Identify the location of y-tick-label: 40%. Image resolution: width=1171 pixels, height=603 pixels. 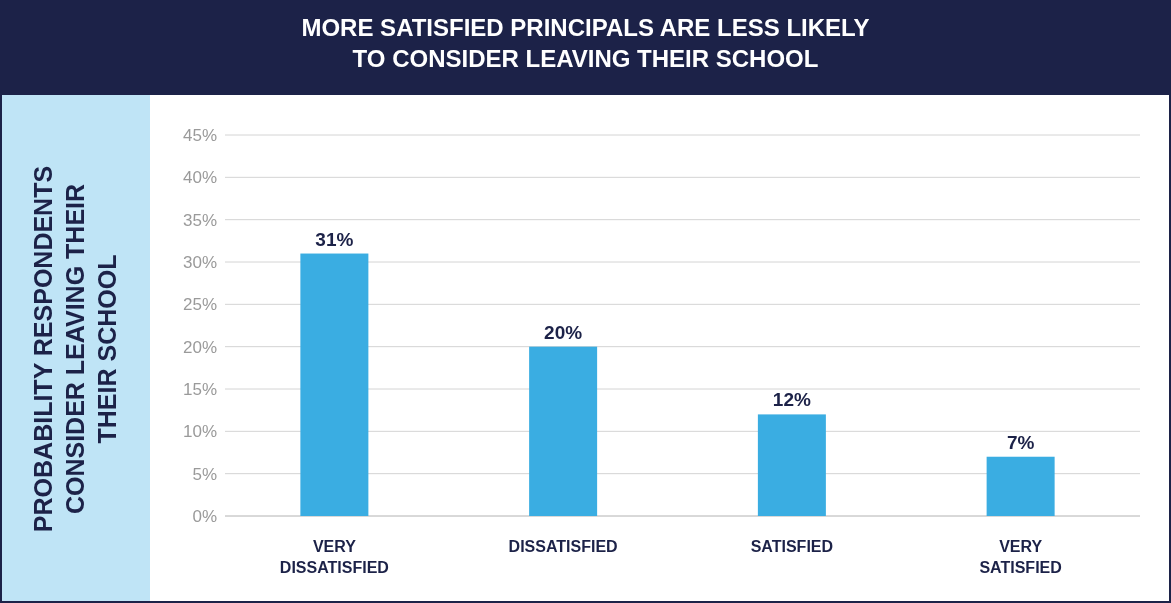
(199, 178).